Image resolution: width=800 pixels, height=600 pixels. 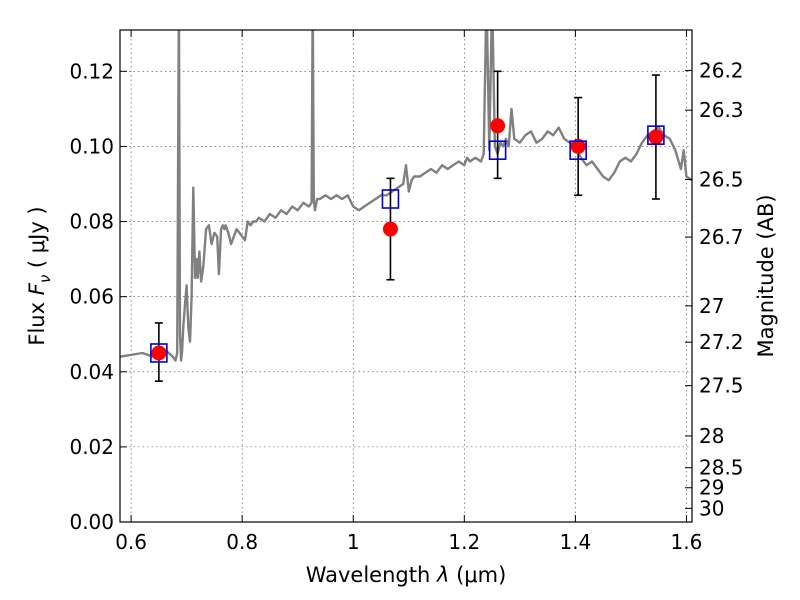 What do you see at coordinates (721, 468) in the screenshot?
I see `magnitude-tick-label: 28.5` at bounding box center [721, 468].